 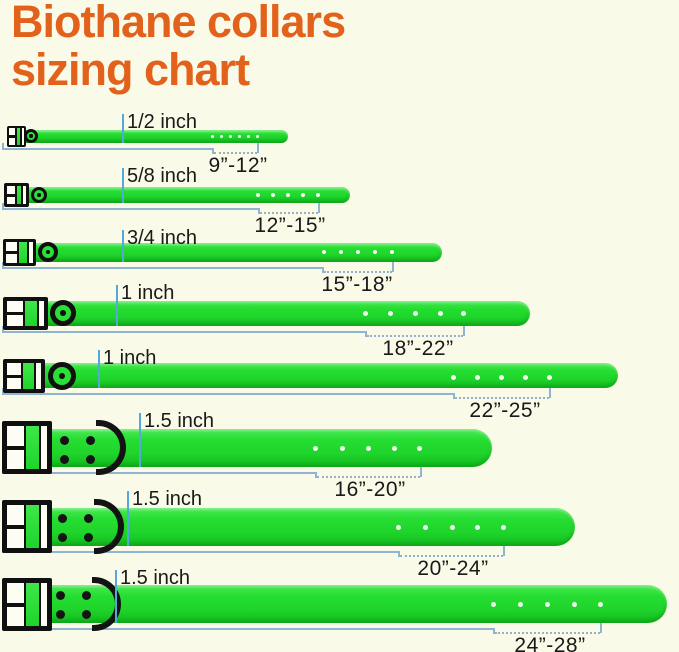 I want to click on width-label: 1.5 inch, so click(x=167, y=499).